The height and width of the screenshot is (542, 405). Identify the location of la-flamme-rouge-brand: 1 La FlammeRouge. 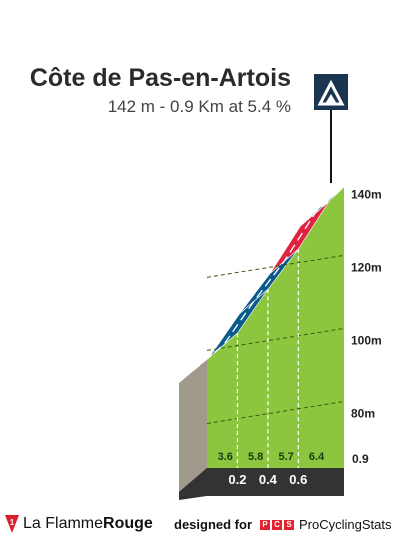
(78, 524).